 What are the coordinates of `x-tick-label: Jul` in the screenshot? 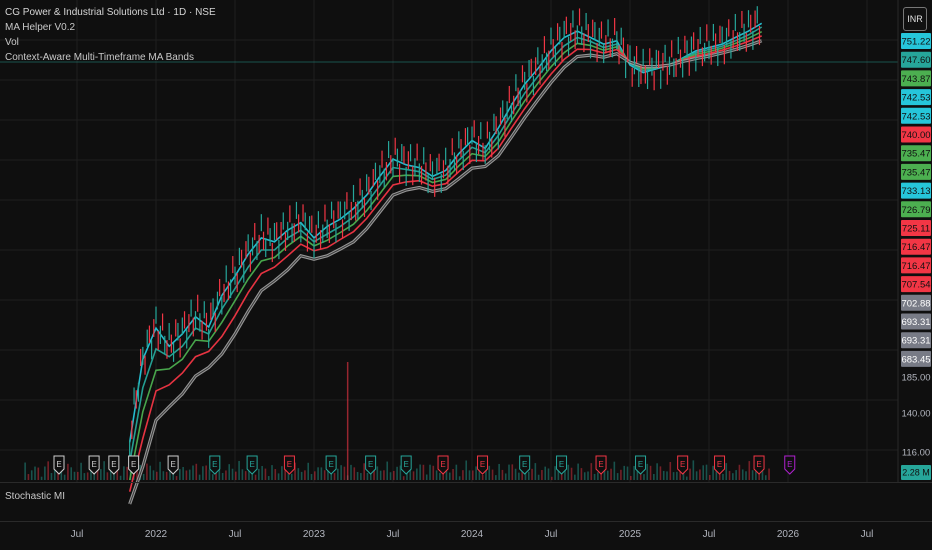 It's located at (551, 534).